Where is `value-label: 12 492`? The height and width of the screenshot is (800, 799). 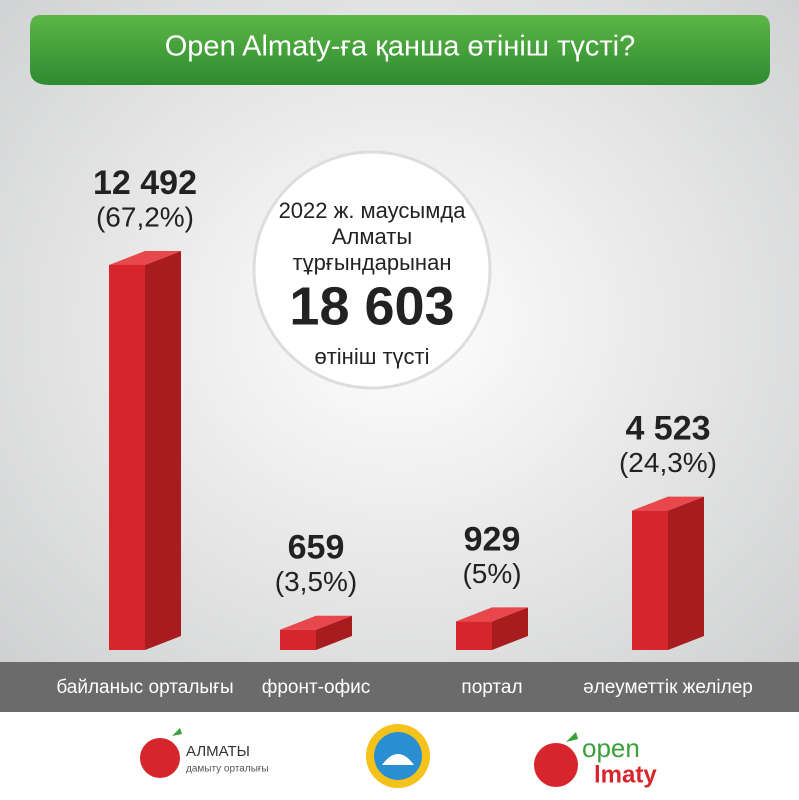
value-label: 12 492 is located at coordinates (145, 183).